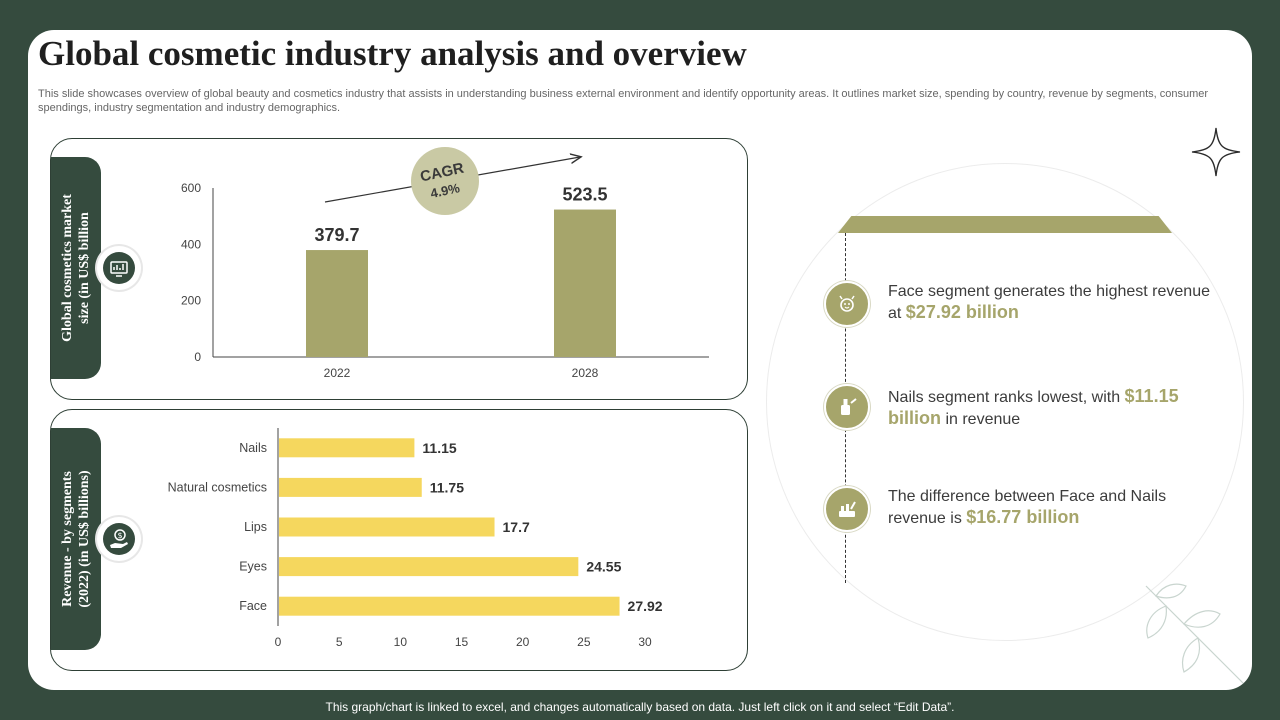 Image resolution: width=1280 pixels, height=720 pixels. Describe the element at coordinates (447, 487) in the screenshot. I see `bar-value-label: 11.75` at that location.